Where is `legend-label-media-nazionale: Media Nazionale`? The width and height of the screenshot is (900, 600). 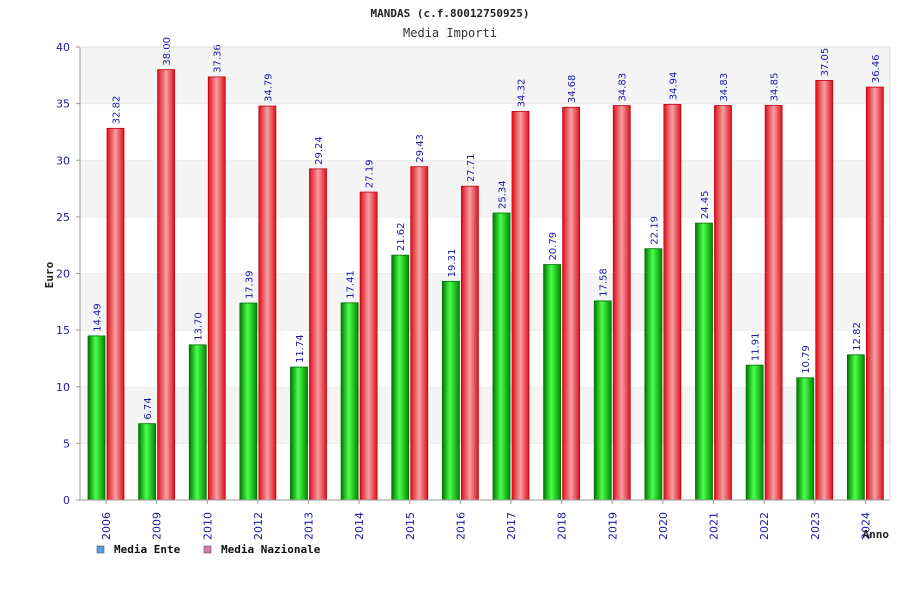
legend-label-media-nazionale: Media Nazionale is located at coordinates (271, 549).